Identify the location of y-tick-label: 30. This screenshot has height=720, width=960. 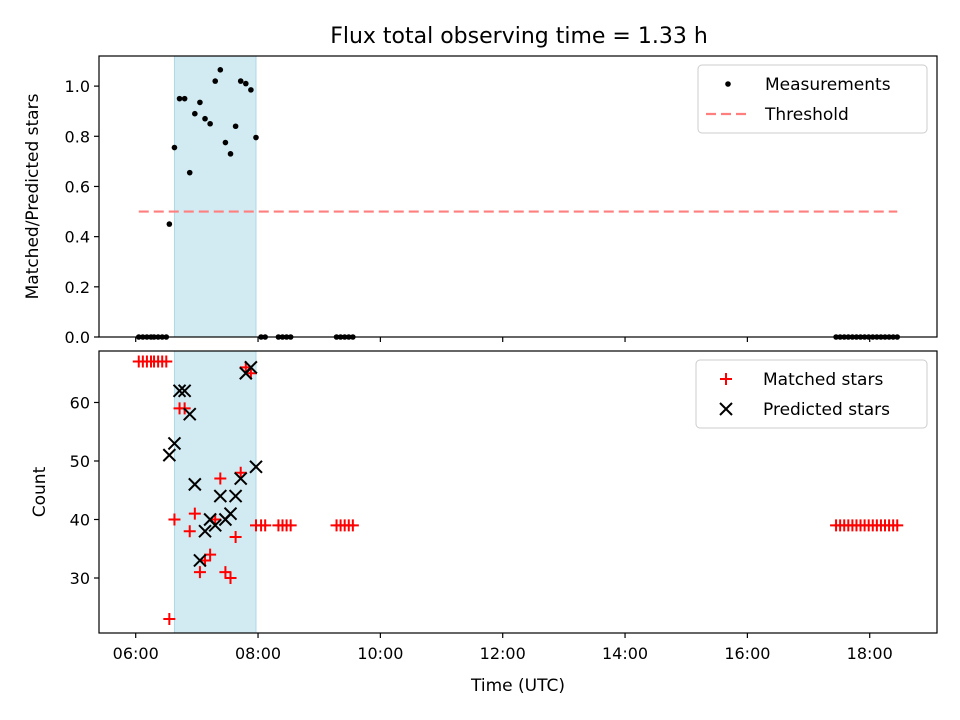
(80, 578).